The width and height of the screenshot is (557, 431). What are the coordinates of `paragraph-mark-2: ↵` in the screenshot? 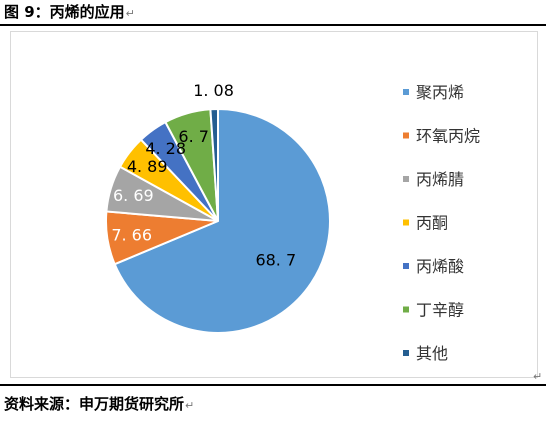 It's located at (190, 405).